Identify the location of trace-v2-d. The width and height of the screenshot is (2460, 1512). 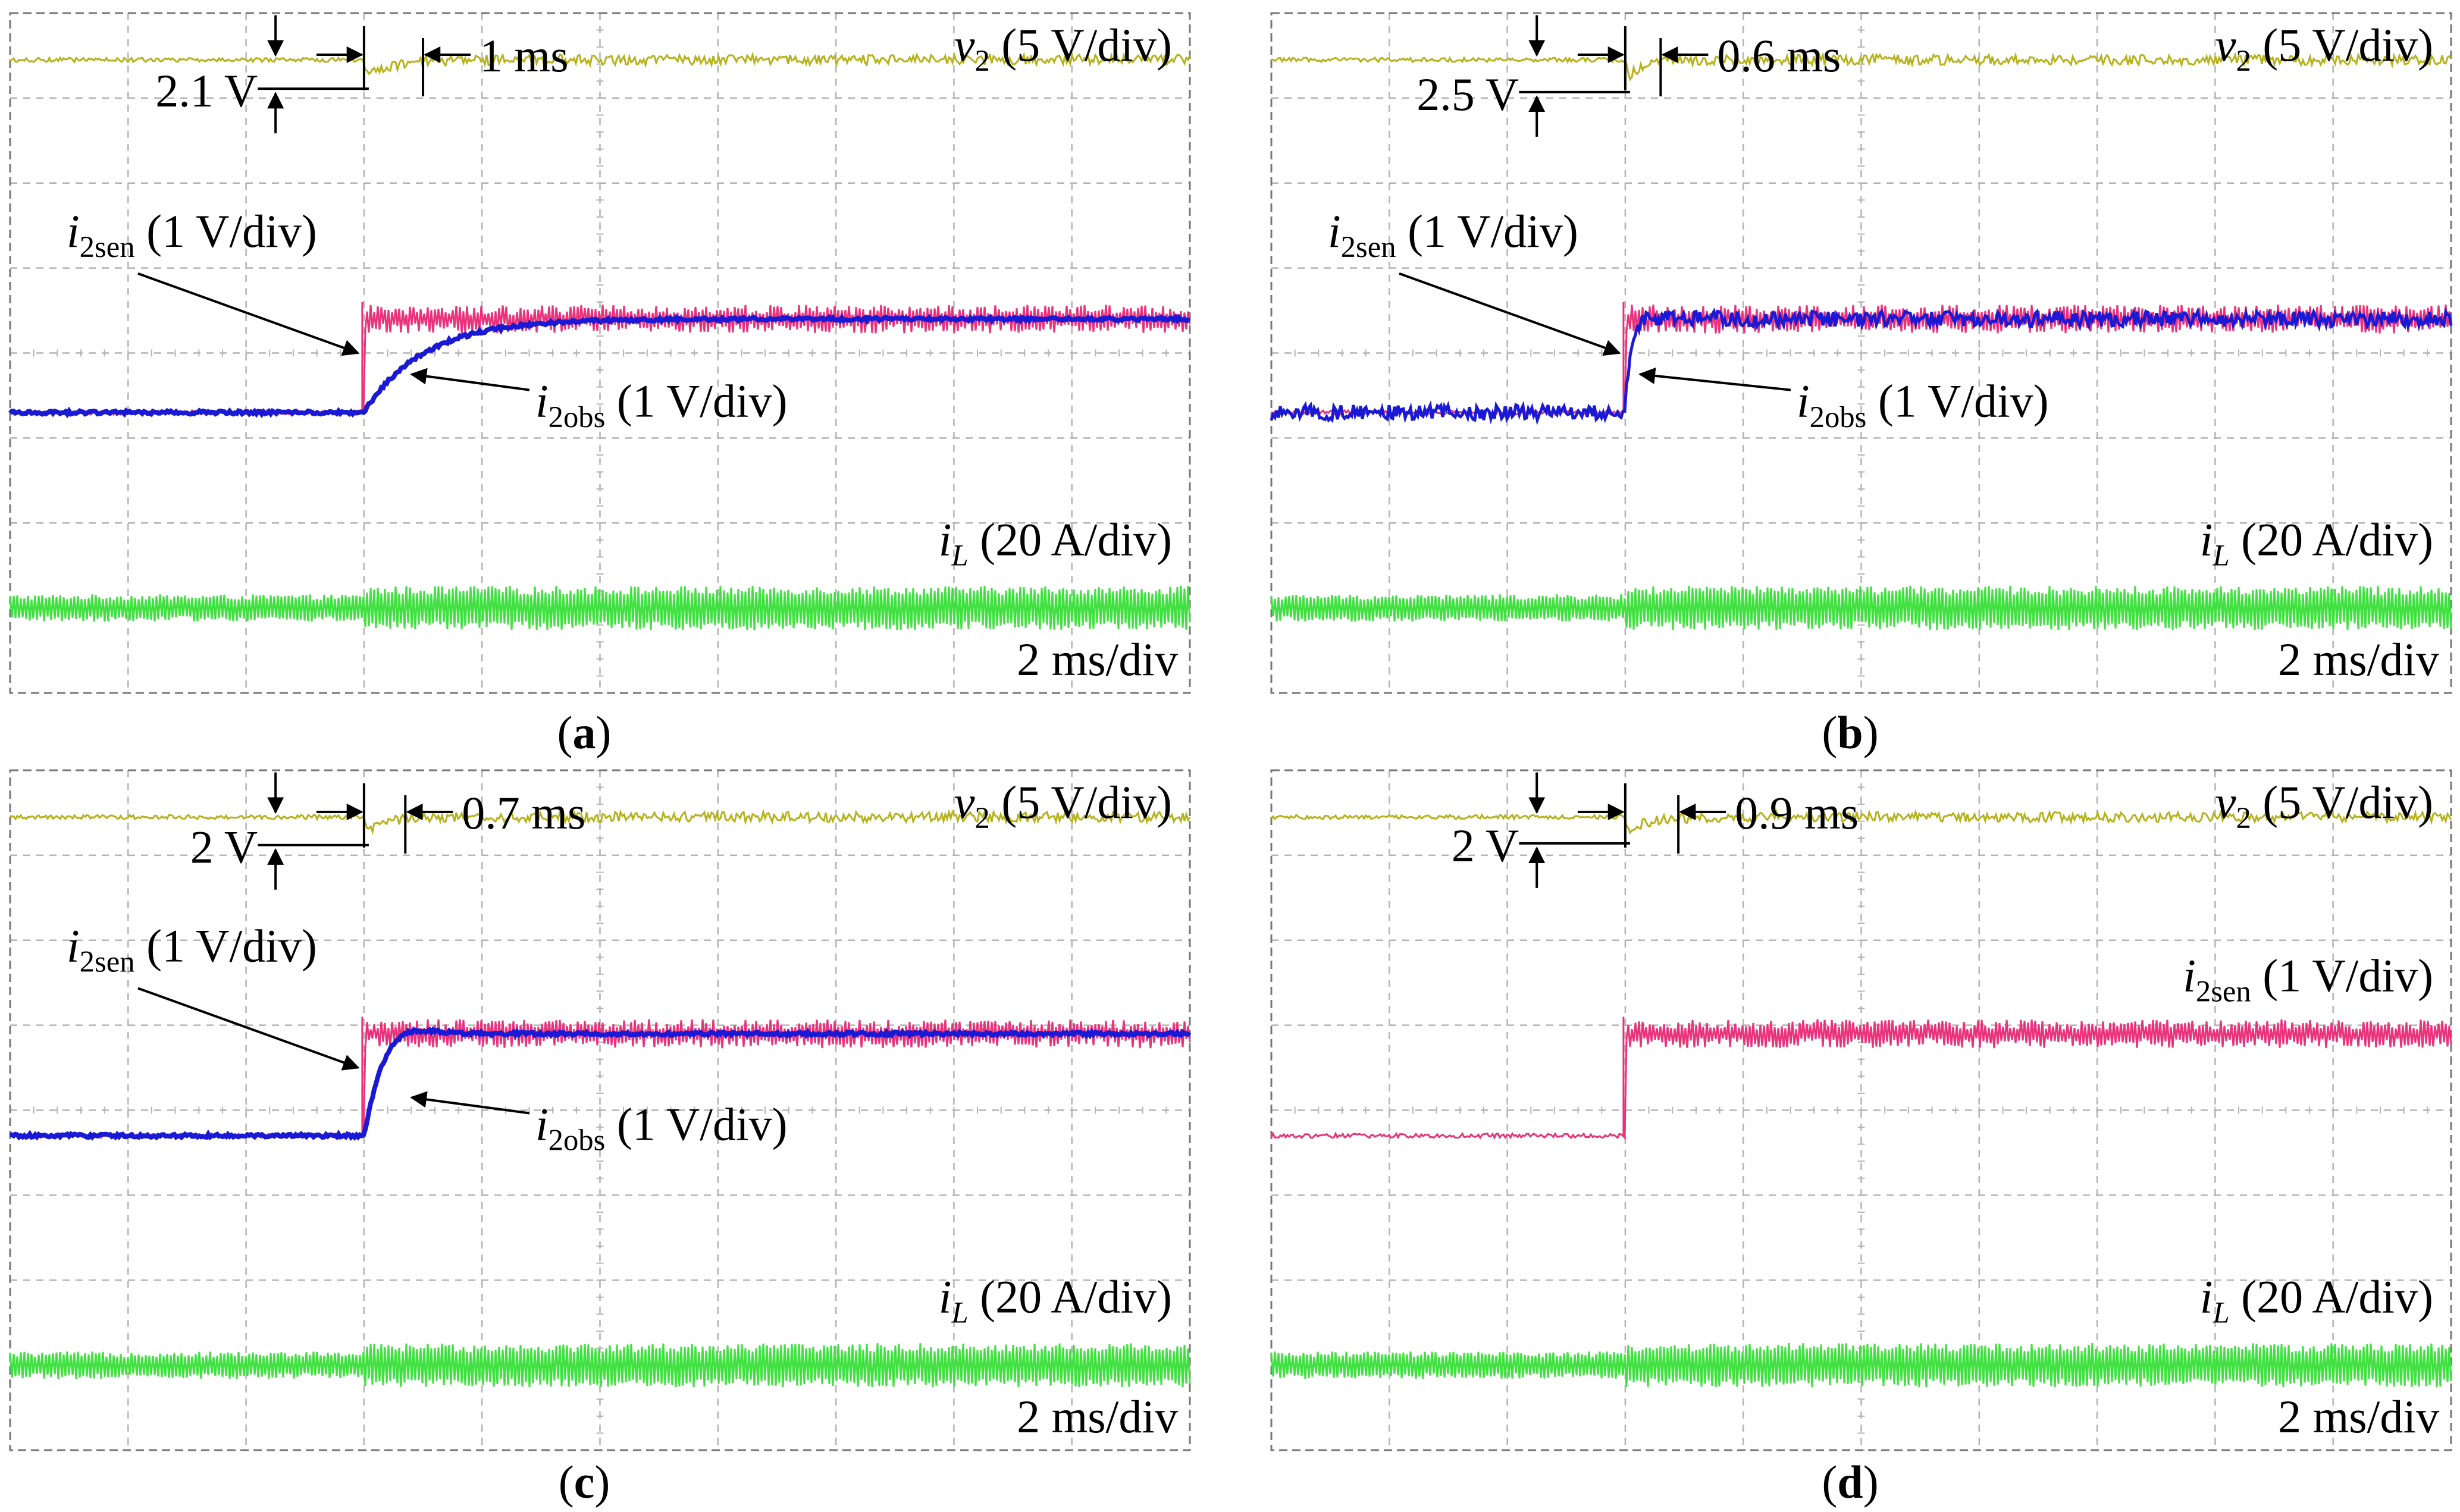
(1861, 821).